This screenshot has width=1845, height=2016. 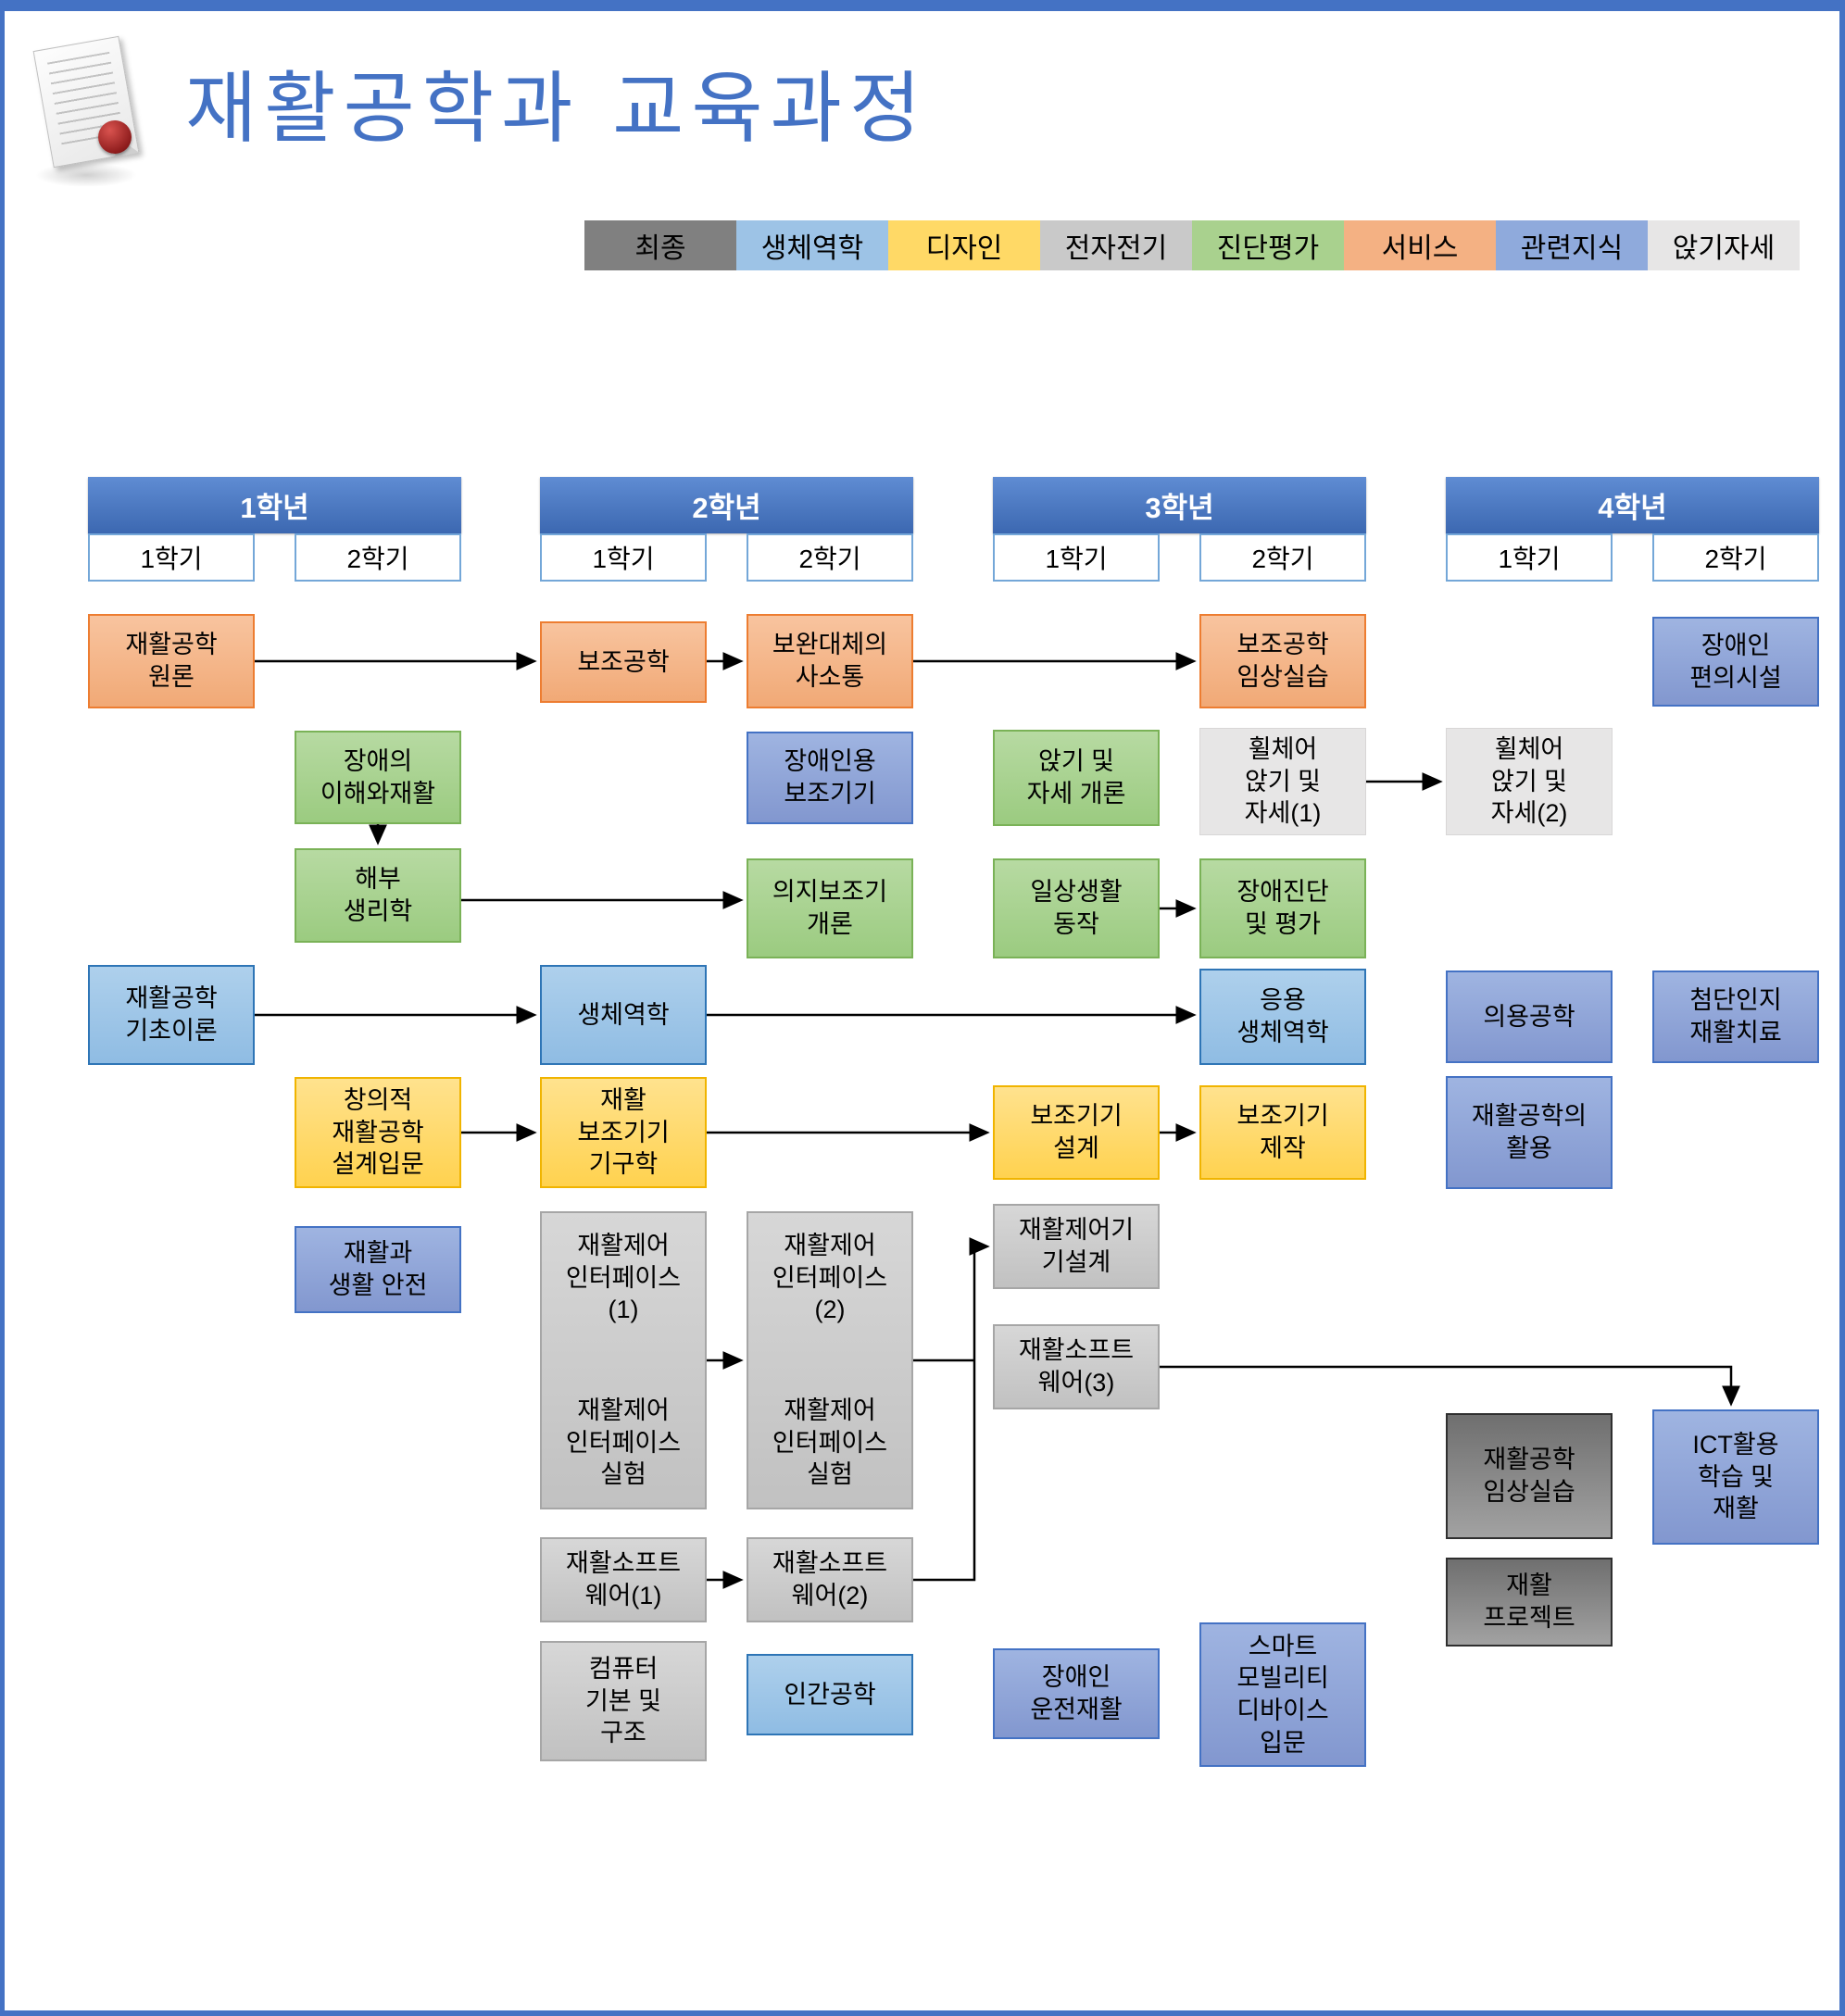 I want to click on course-box: 재활 보조기기 기구학, so click(x=623, y=1132).